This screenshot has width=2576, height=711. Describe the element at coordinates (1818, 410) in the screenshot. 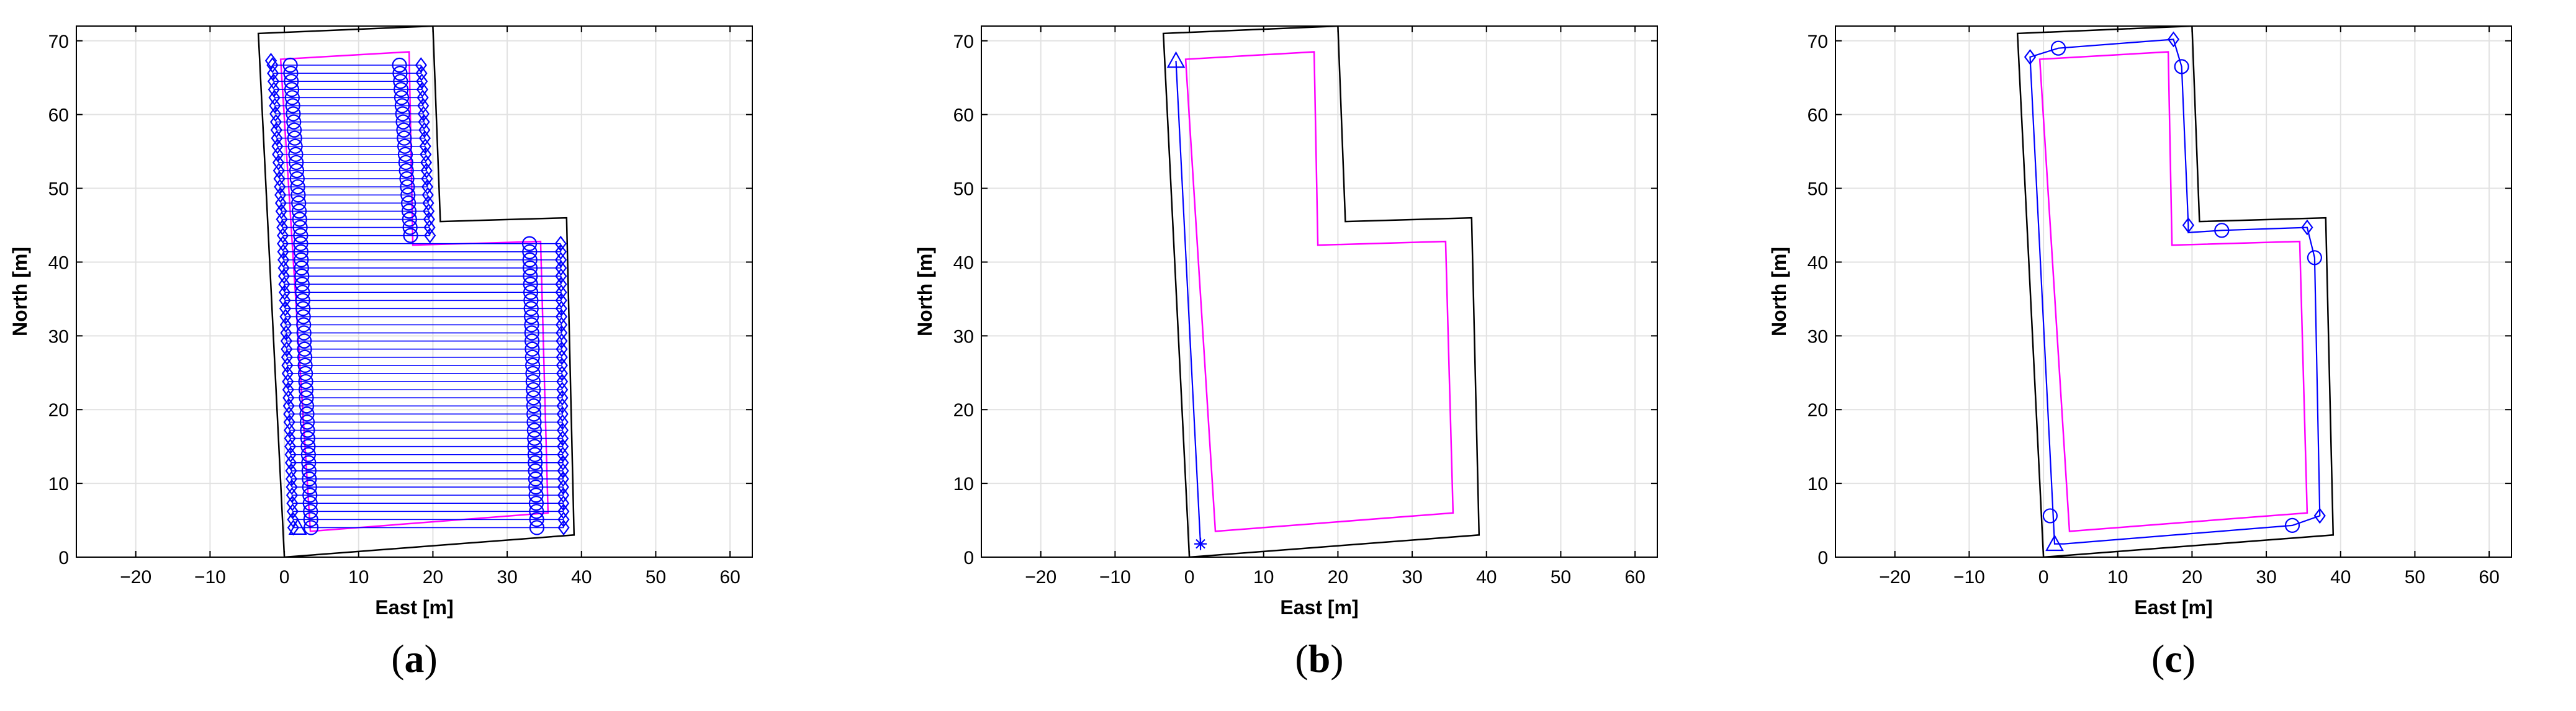

I see `y-tick-label: 20` at that location.